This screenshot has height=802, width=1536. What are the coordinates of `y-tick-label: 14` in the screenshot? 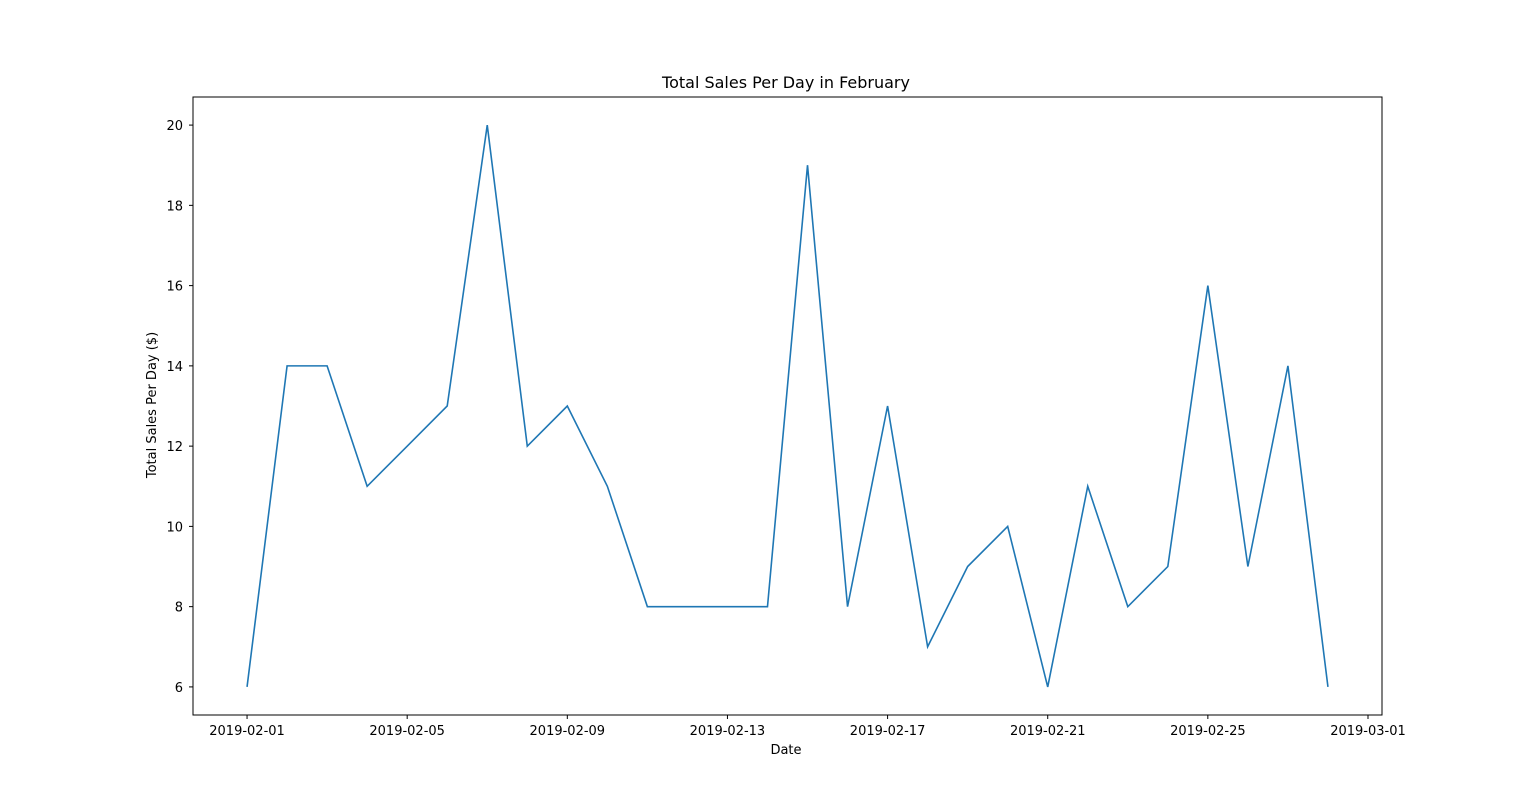 It's located at (174, 367).